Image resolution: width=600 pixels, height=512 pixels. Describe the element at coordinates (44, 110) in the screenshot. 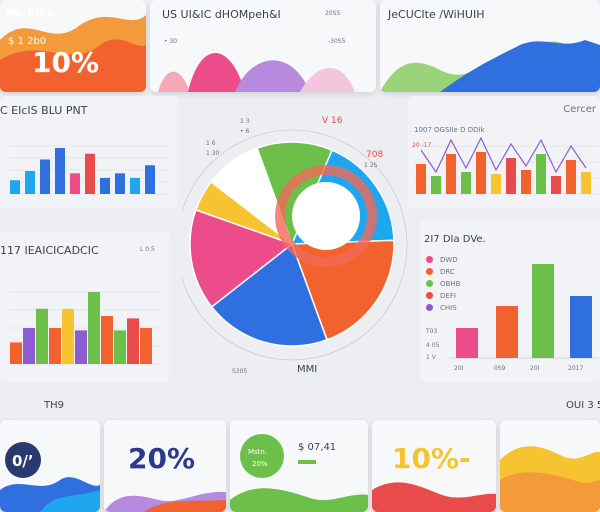

I see `bar-left-title: C EIcIS BLU PNT` at that location.